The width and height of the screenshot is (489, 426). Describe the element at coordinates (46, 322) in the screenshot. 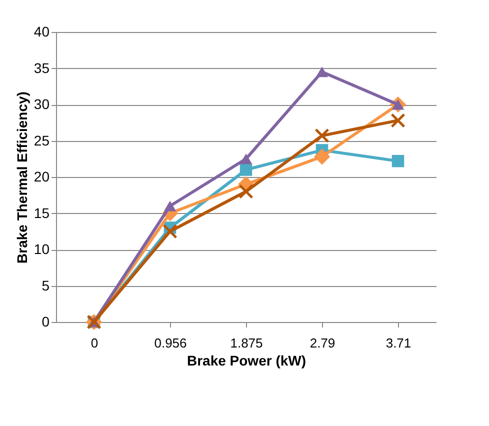

I see `y-tick-label: 0` at that location.